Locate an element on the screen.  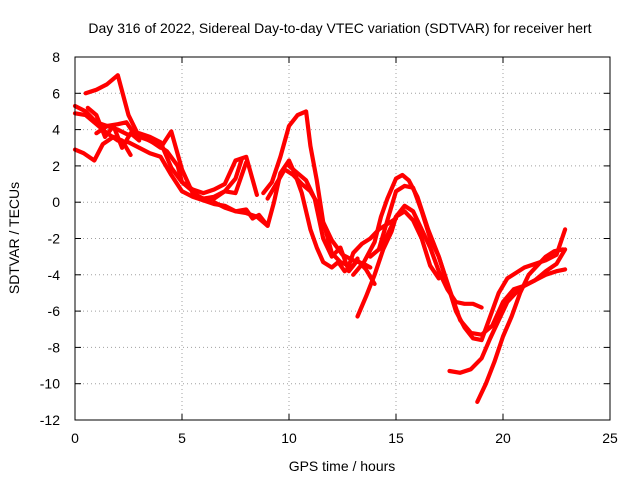
y-tick-label: 6 is located at coordinates (56, 93).